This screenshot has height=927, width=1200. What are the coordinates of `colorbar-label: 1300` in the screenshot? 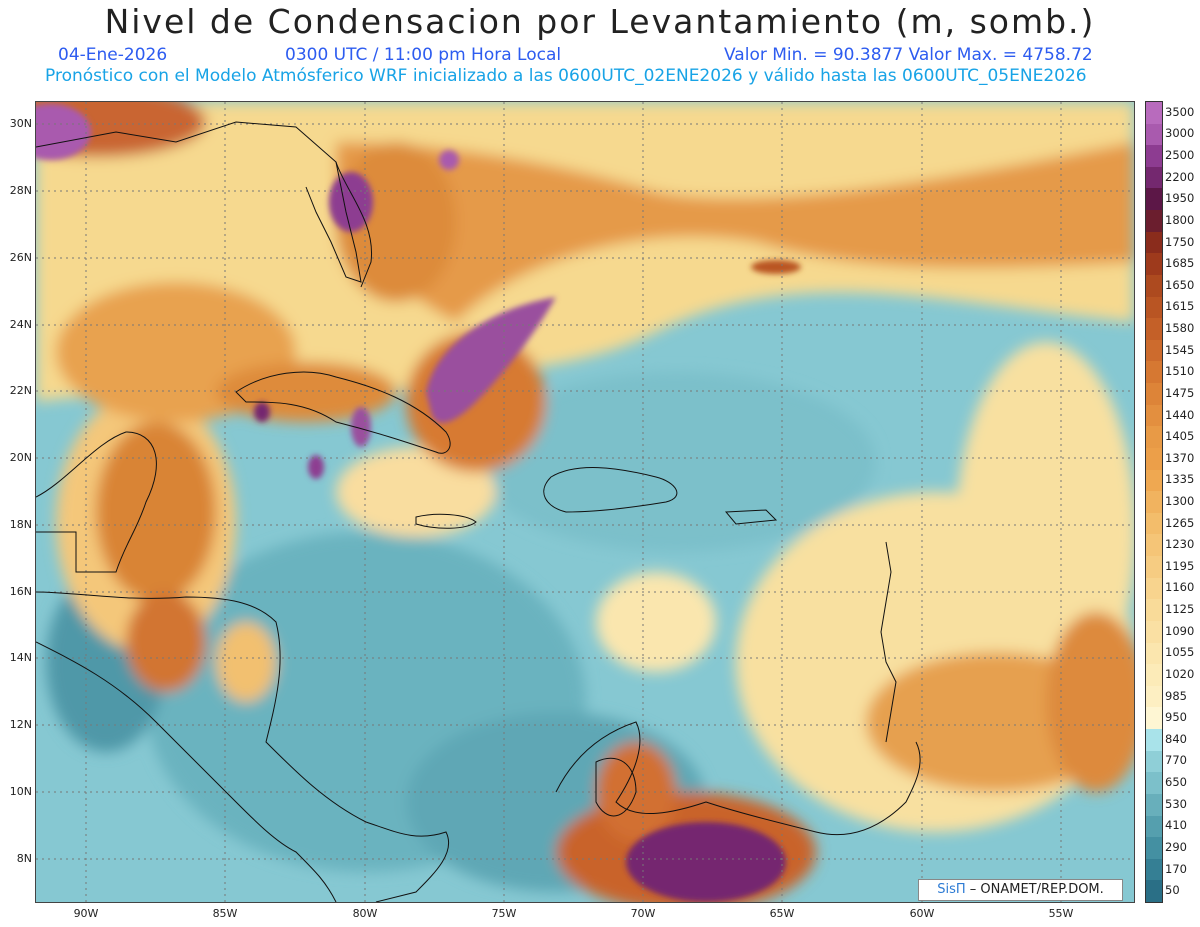 It's located at (1180, 501).